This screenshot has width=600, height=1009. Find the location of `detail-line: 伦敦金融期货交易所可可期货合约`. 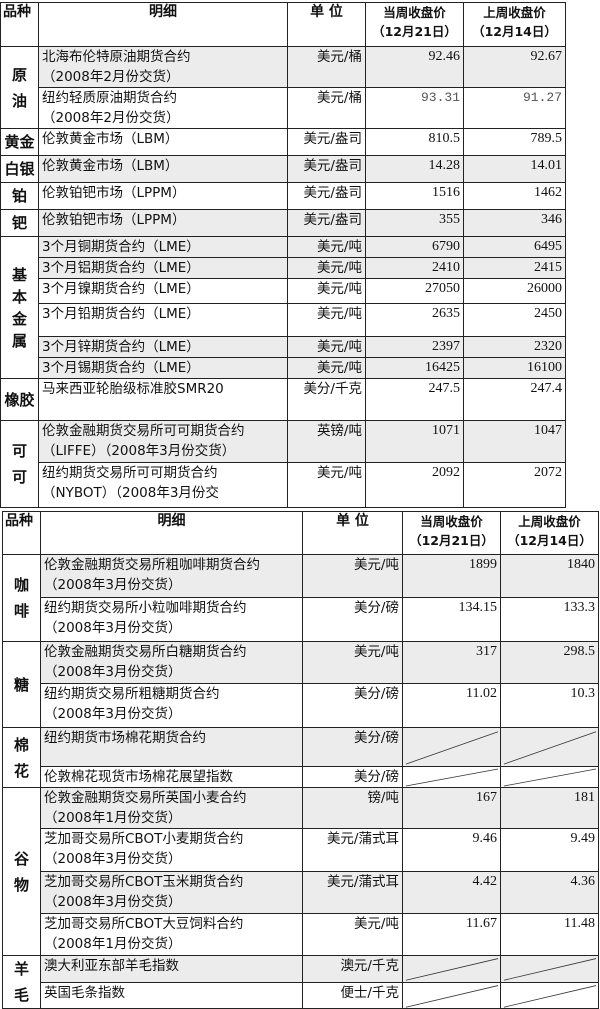

detail-line: 伦敦金融期货交易所可可期货合约 is located at coordinates (143, 431).